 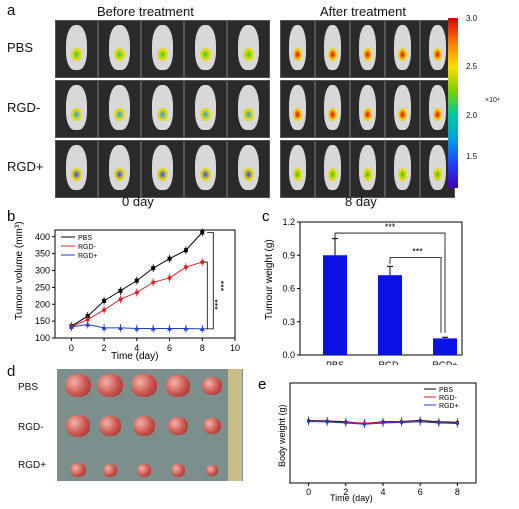 I want to click on b-sig-bracket-outer, so click(x=210, y=280).